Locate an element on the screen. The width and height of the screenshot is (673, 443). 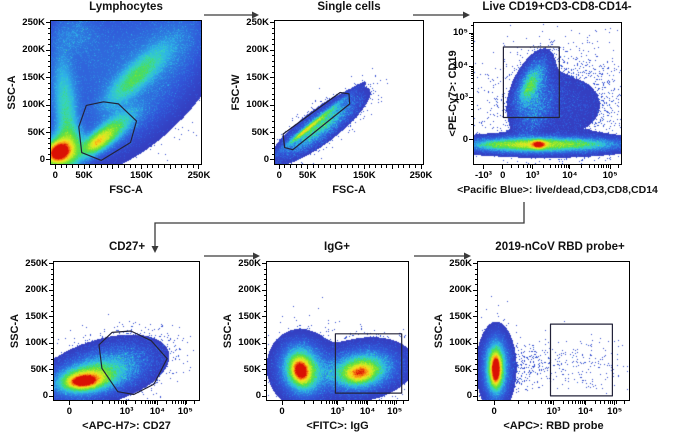
y-axis-label: FSC-W is located at coordinates (236, 92).